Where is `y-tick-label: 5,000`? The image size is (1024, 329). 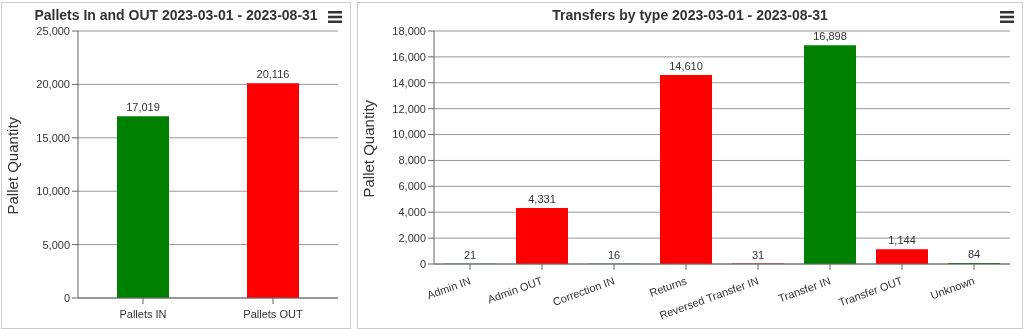 y-tick-label: 5,000 is located at coordinates (56, 244).